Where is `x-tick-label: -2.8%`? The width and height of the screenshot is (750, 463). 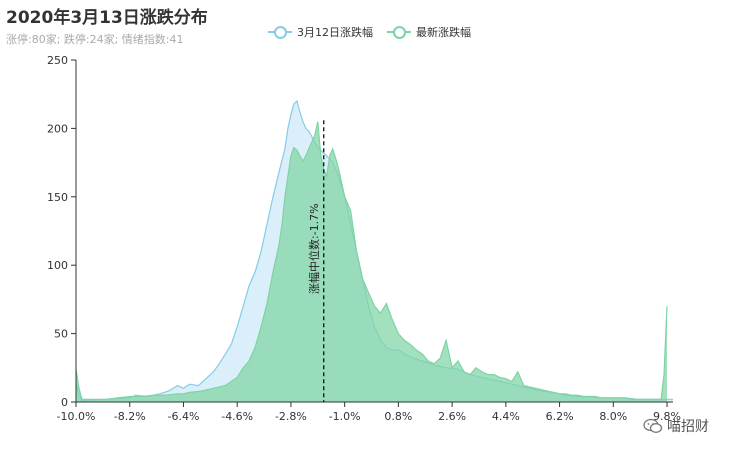 x-tick-label: -2.8% is located at coordinates (291, 416).